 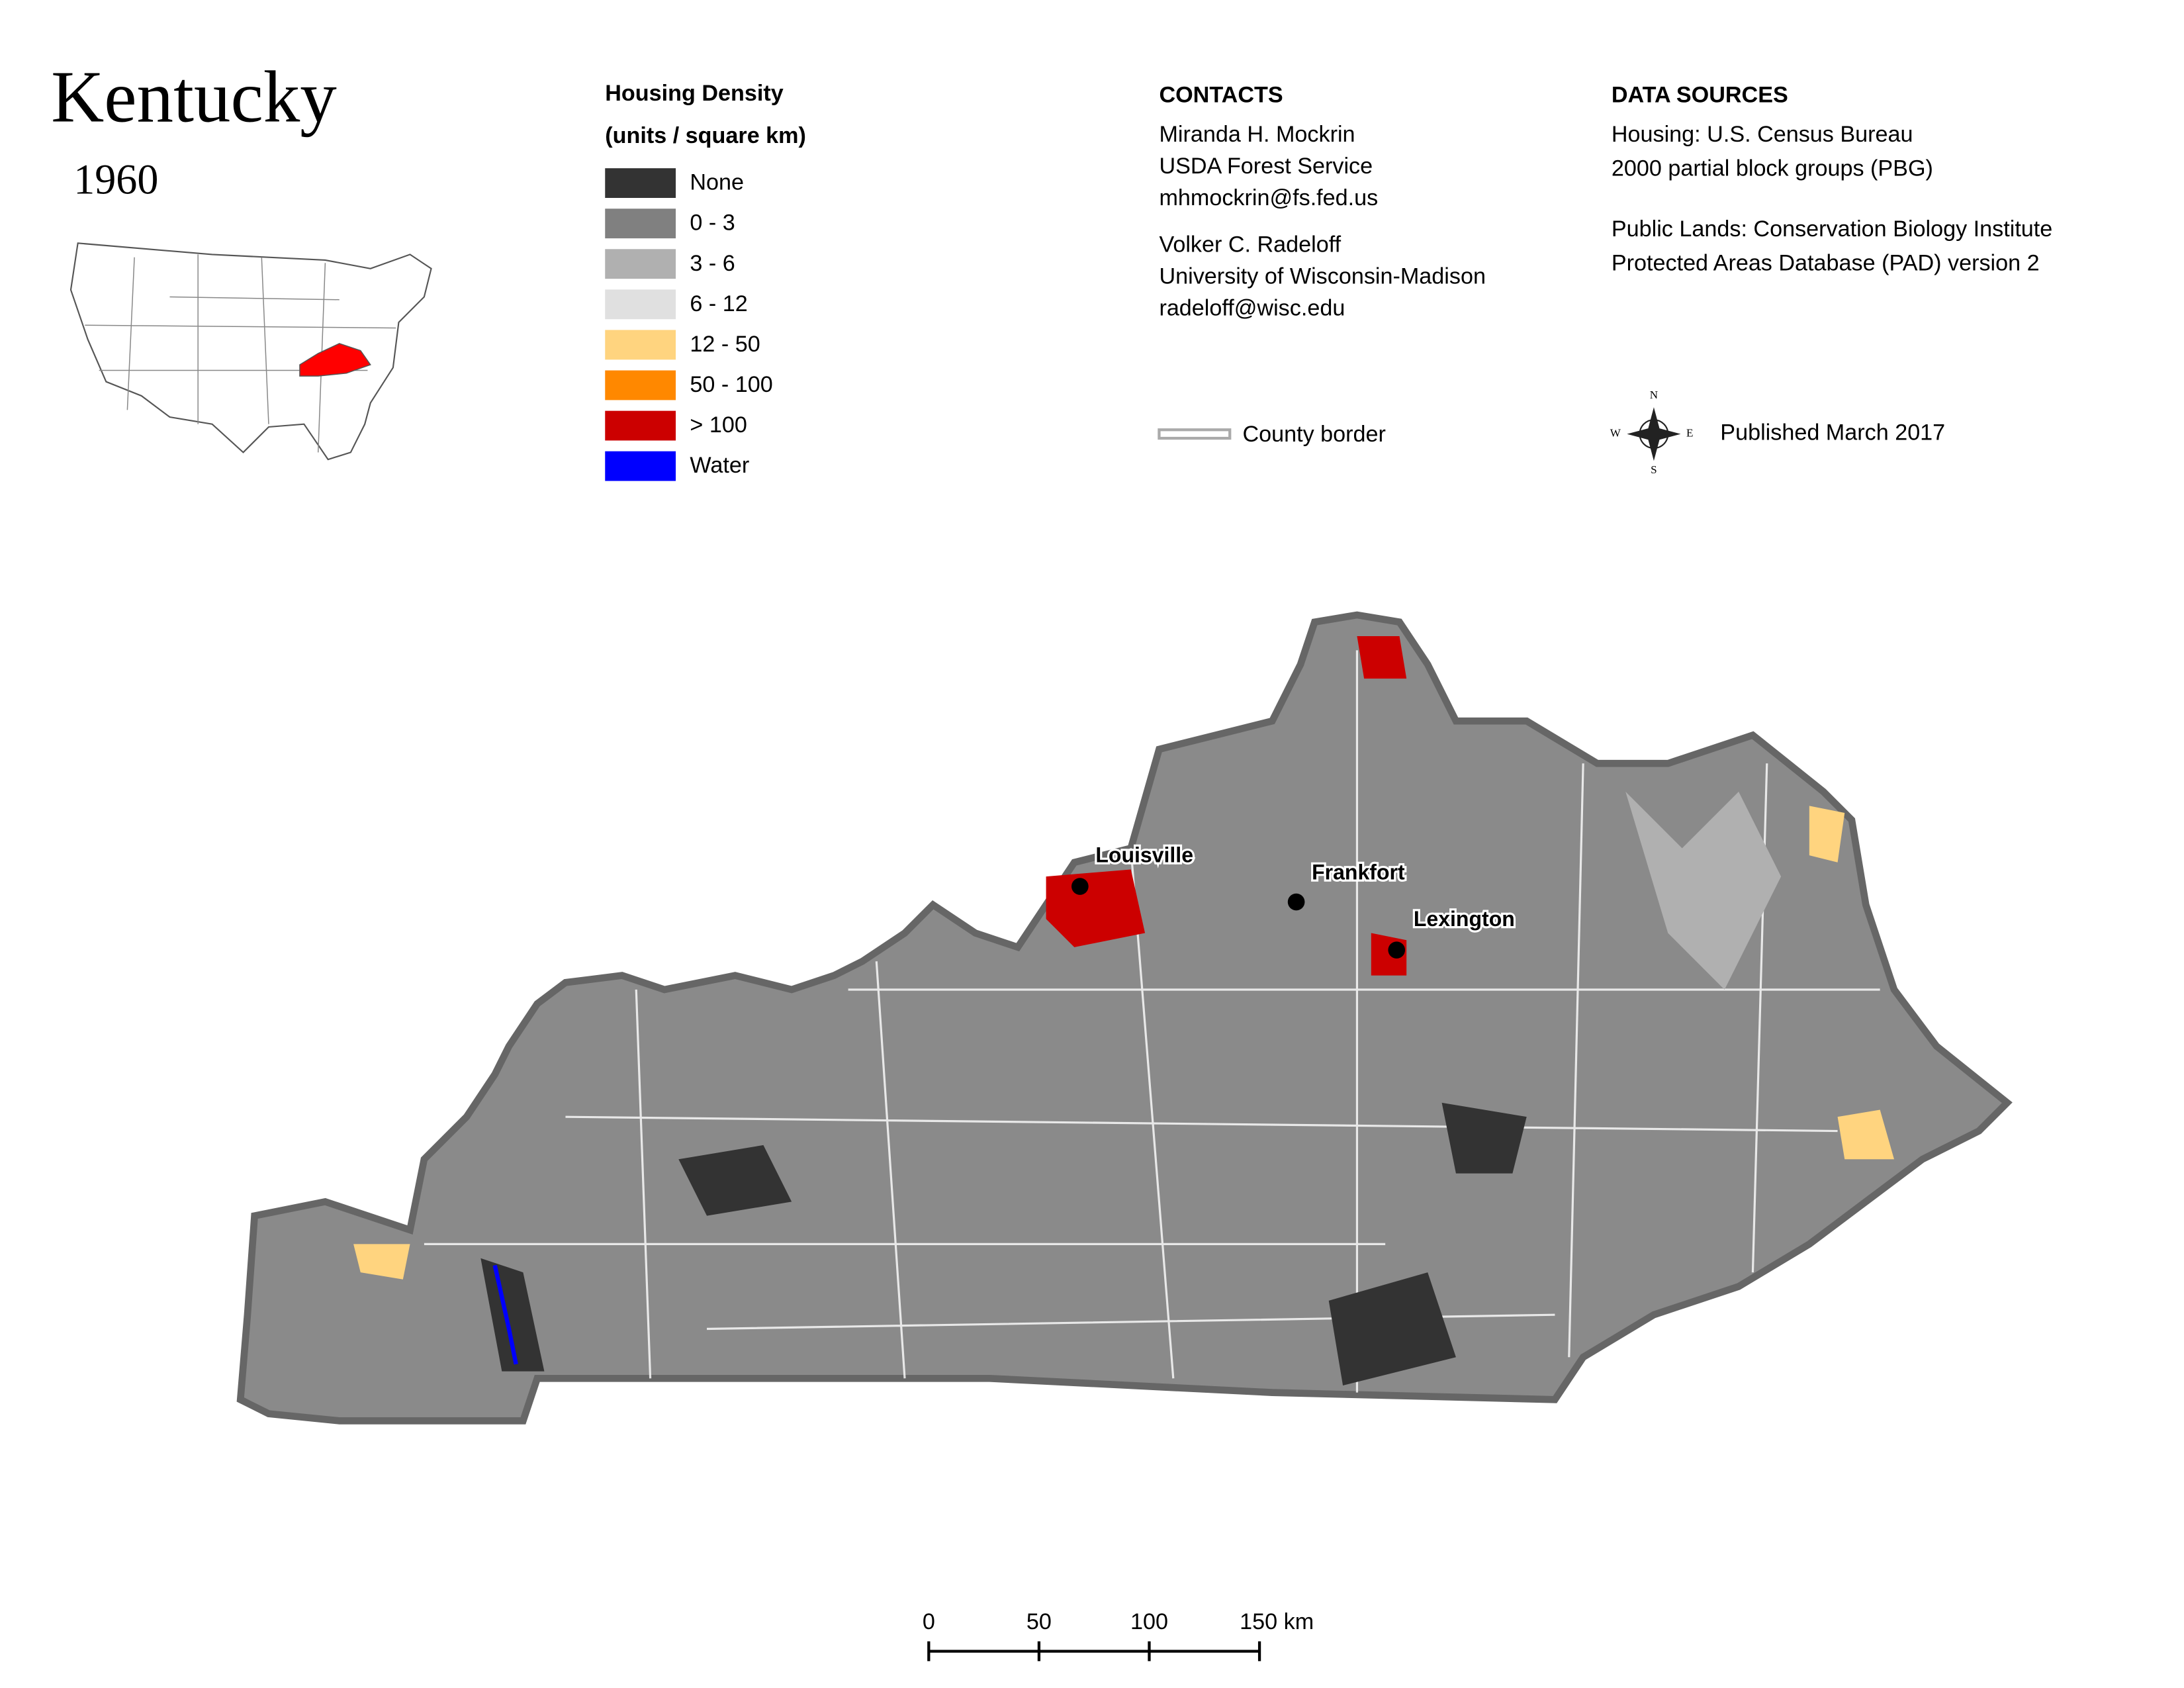 What do you see at coordinates (1314, 434) in the screenshot?
I see `county-border-label: County border` at bounding box center [1314, 434].